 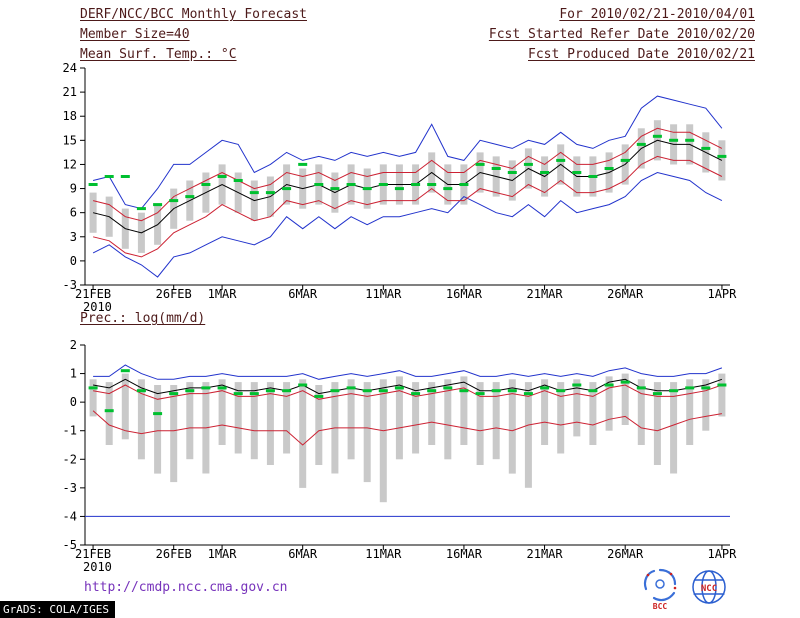 What do you see at coordinates (158, 54) in the screenshot?
I see `temp-chart-title: Mean Surf. Temp.: °C` at bounding box center [158, 54].